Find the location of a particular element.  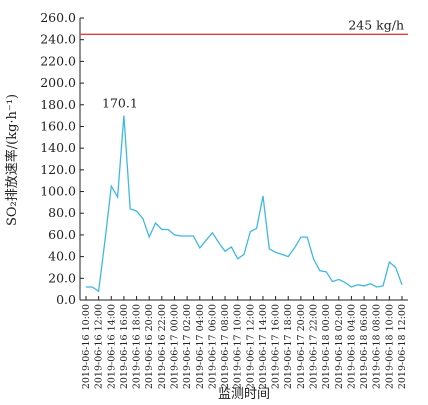

y-axis-label: SO₂排放速率/(kg·h⁻¹) is located at coordinates (12, 160).